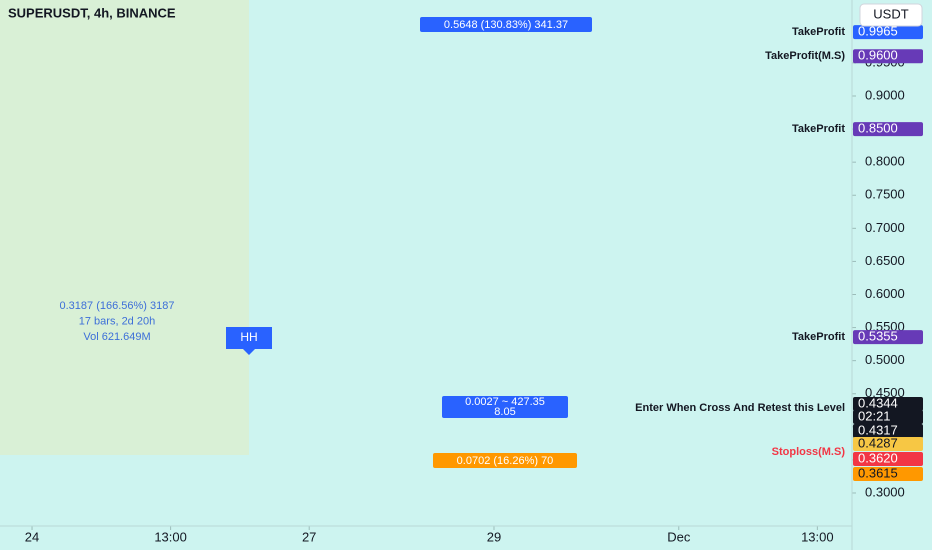 This screenshot has height=555, width=932. I want to click on y-tick-label: 0.8000, so click(885, 161).